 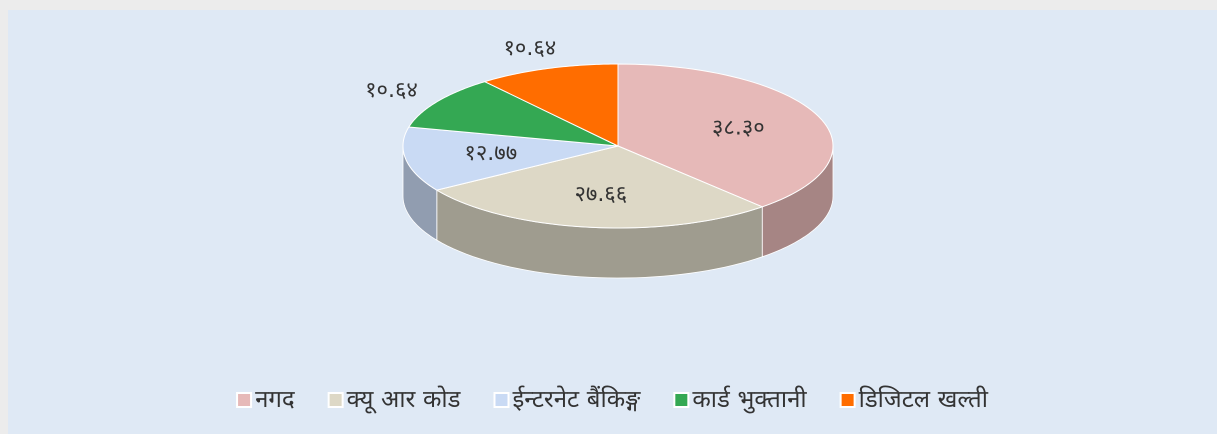 What do you see at coordinates (275, 399) in the screenshot?
I see `legend-label: नगद` at bounding box center [275, 399].